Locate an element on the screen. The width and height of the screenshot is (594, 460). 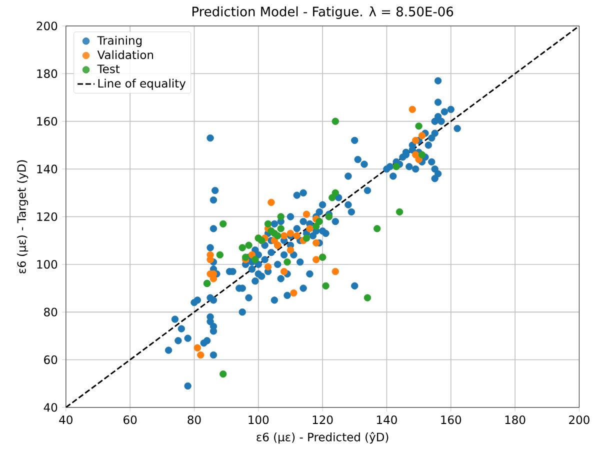
y-tick-label: 160 is located at coordinates (47, 121).